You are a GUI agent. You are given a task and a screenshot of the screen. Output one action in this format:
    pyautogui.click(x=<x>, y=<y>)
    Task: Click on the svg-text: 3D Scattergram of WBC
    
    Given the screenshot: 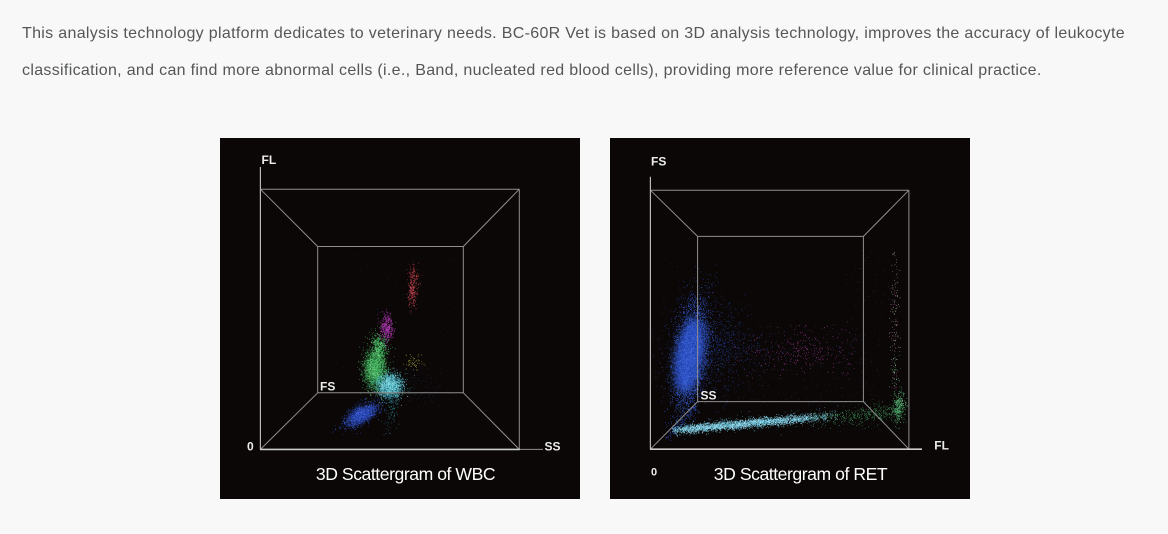 What is the action you would take?
    pyautogui.click(x=406, y=474)
    